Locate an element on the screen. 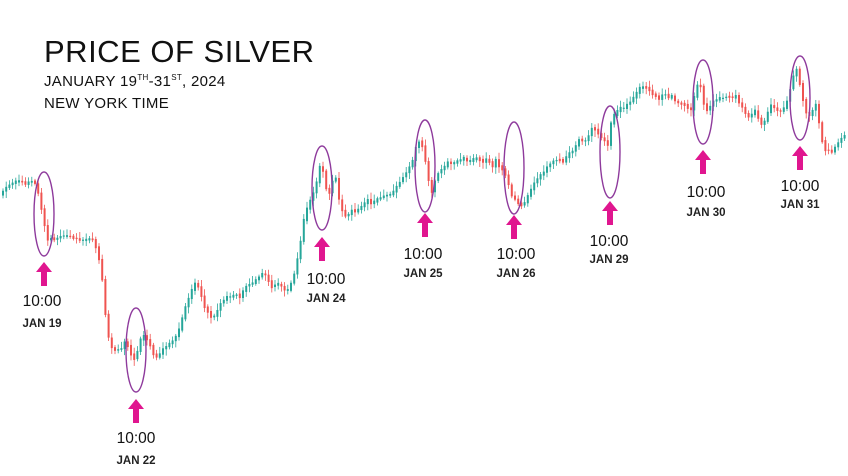 The image size is (848, 476). annotation-time: 10:00 is located at coordinates (800, 186).